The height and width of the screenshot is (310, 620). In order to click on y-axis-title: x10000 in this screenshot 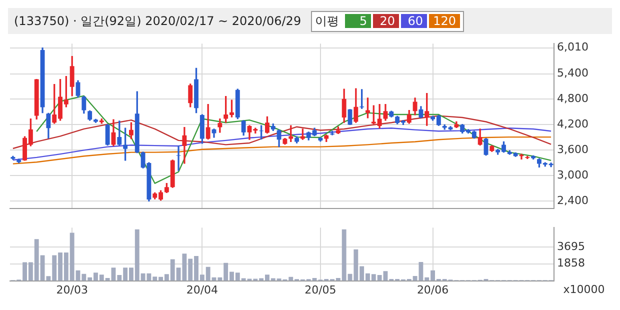, I will do `click(584, 289)`.